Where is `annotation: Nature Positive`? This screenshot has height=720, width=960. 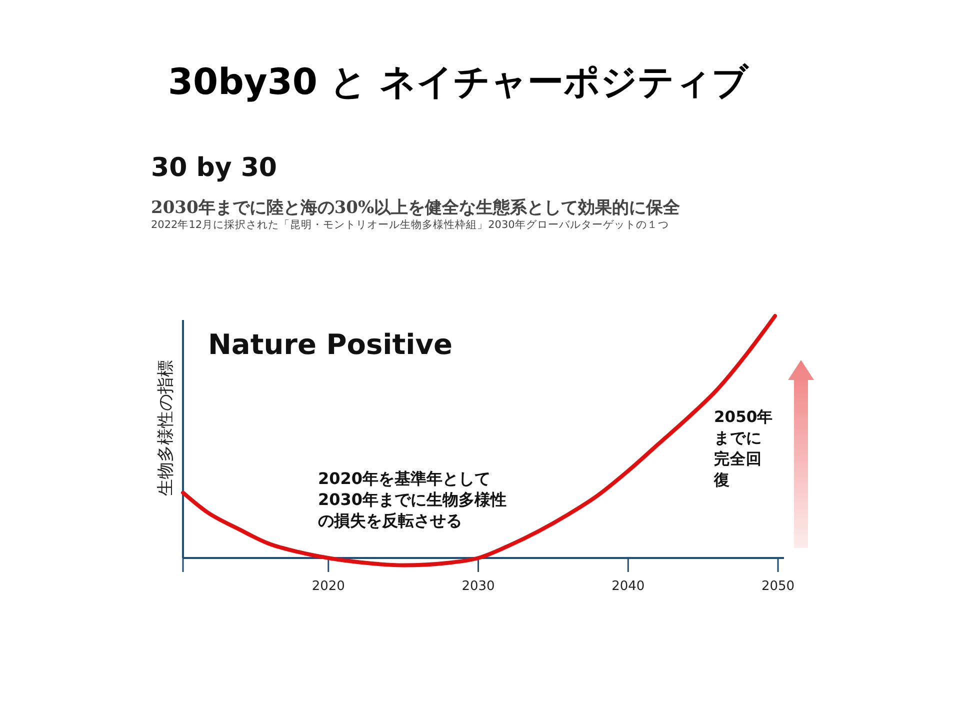 annotation: Nature Positive is located at coordinates (330, 344).